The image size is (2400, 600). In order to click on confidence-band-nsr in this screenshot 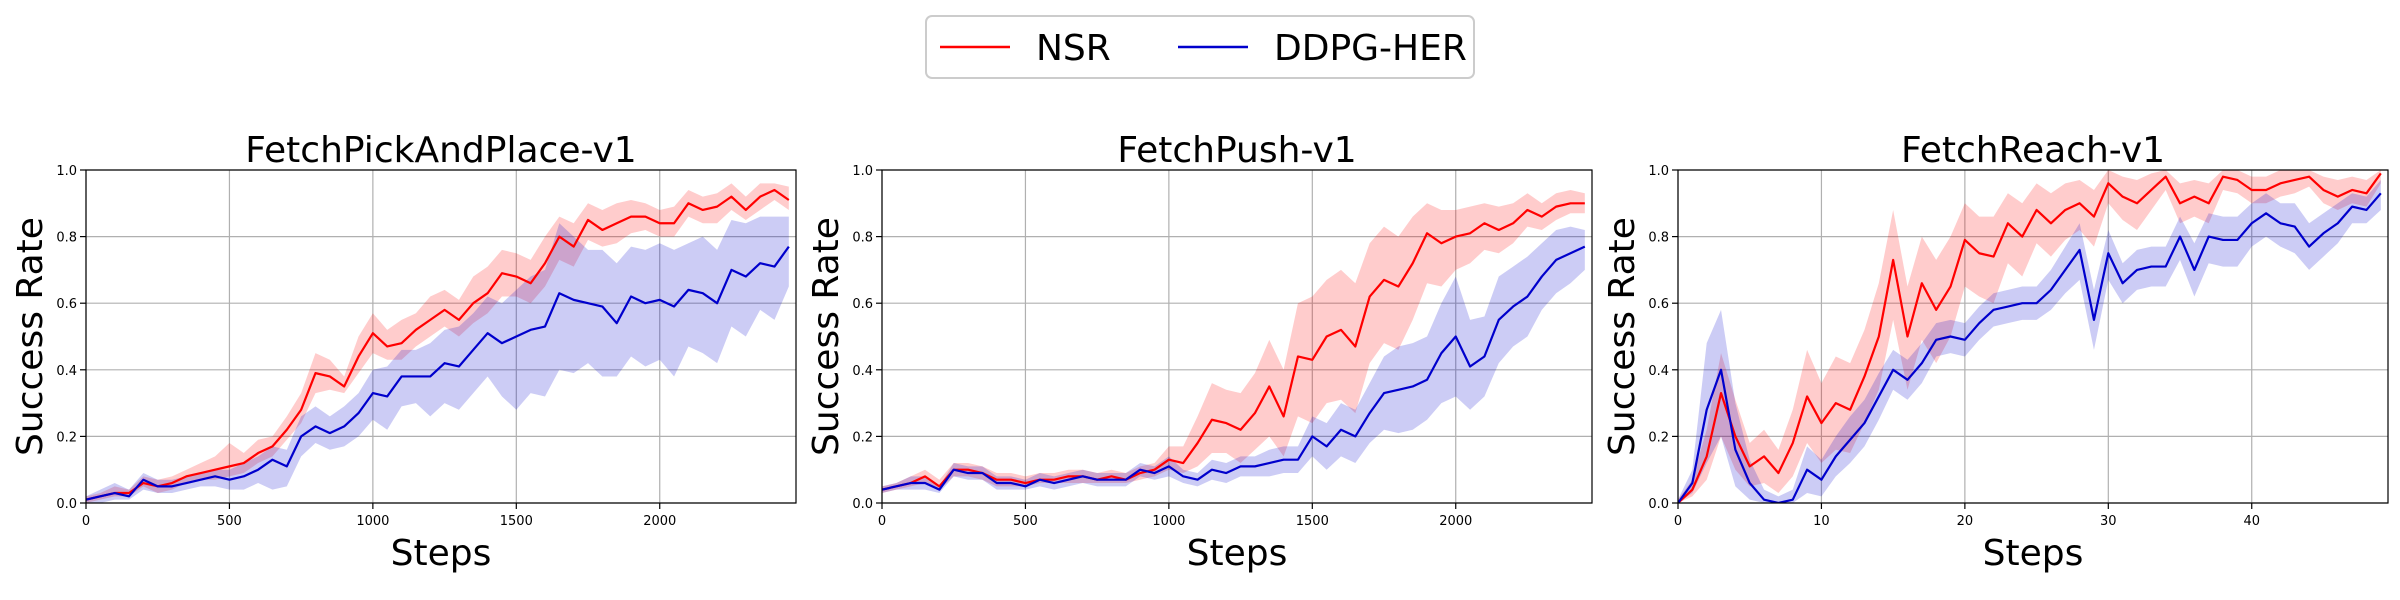, I will do `click(1233, 341)`.